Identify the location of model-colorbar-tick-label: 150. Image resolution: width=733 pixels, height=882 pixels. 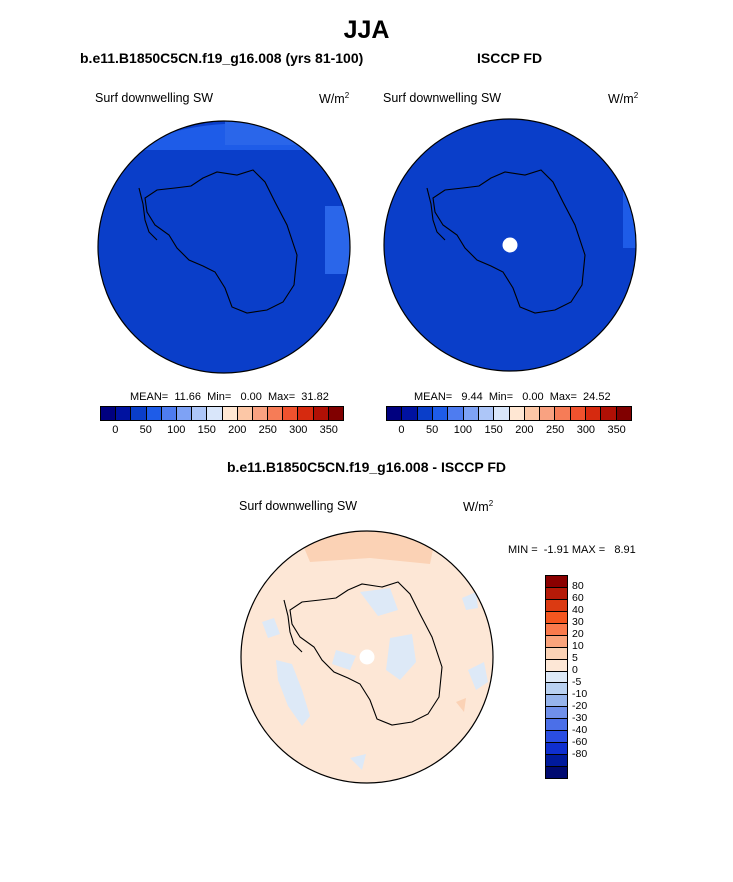
(206, 430).